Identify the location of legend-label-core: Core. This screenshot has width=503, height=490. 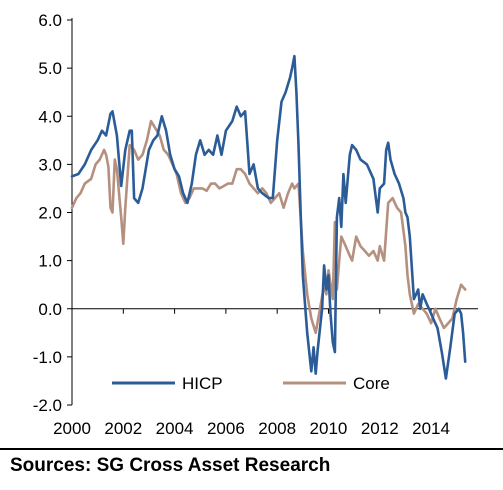
(371, 383).